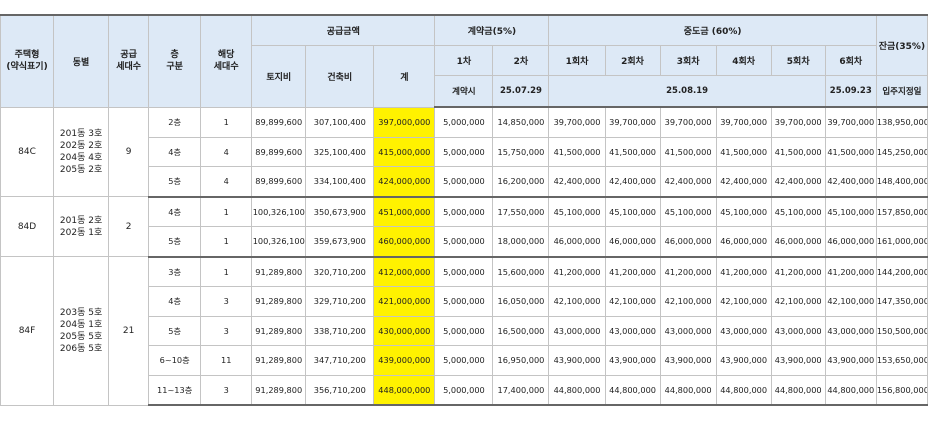 The height and width of the screenshot is (427, 940). I want to click on i6-cell: 39,700,000, so click(850, 122).